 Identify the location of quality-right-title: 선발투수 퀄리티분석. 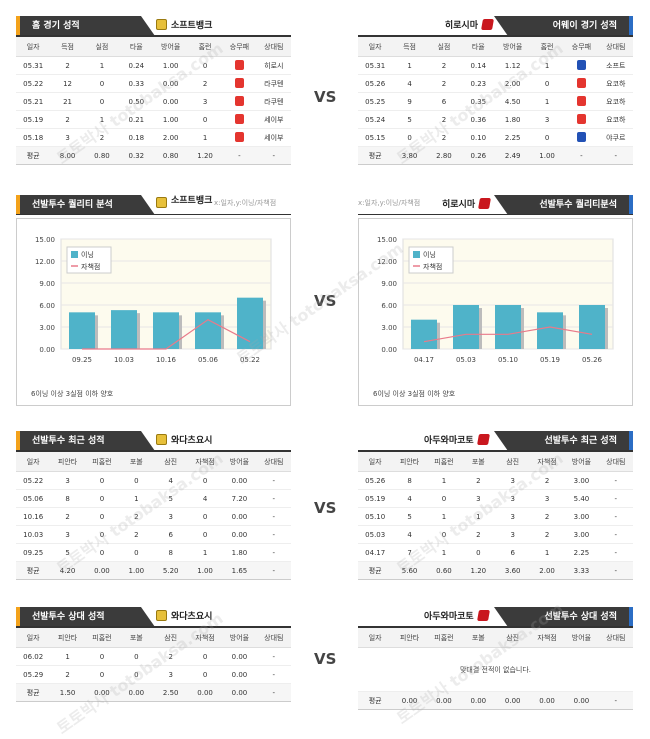
(563, 205).